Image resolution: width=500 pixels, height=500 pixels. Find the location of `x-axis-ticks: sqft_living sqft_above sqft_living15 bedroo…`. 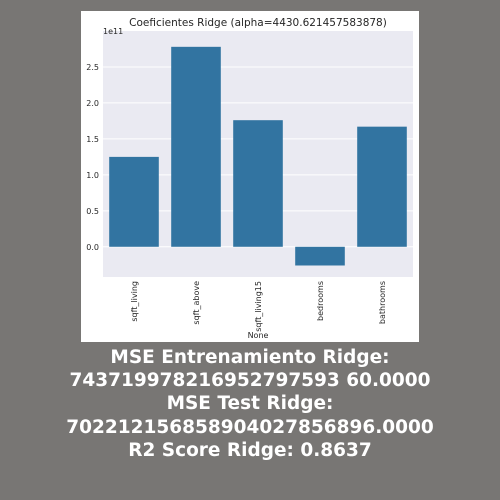

x-axis-ticks: sqft_living sqft_above sqft_living15 bedroo… is located at coordinates (258, 306).